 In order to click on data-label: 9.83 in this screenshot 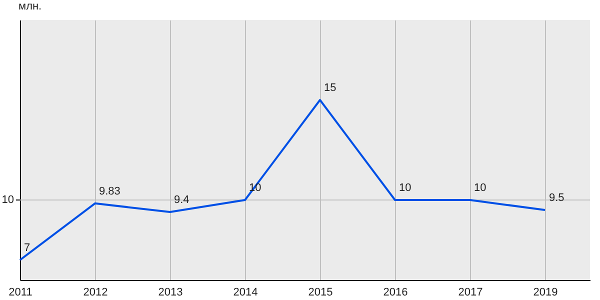, I will do `click(109, 191)`.